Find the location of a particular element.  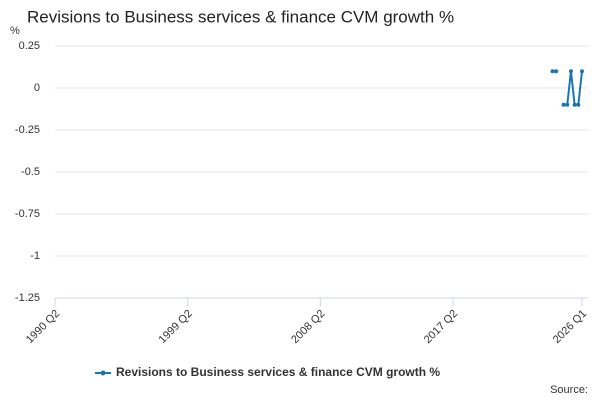

y-tick-label: -0.5 is located at coordinates (30, 172).